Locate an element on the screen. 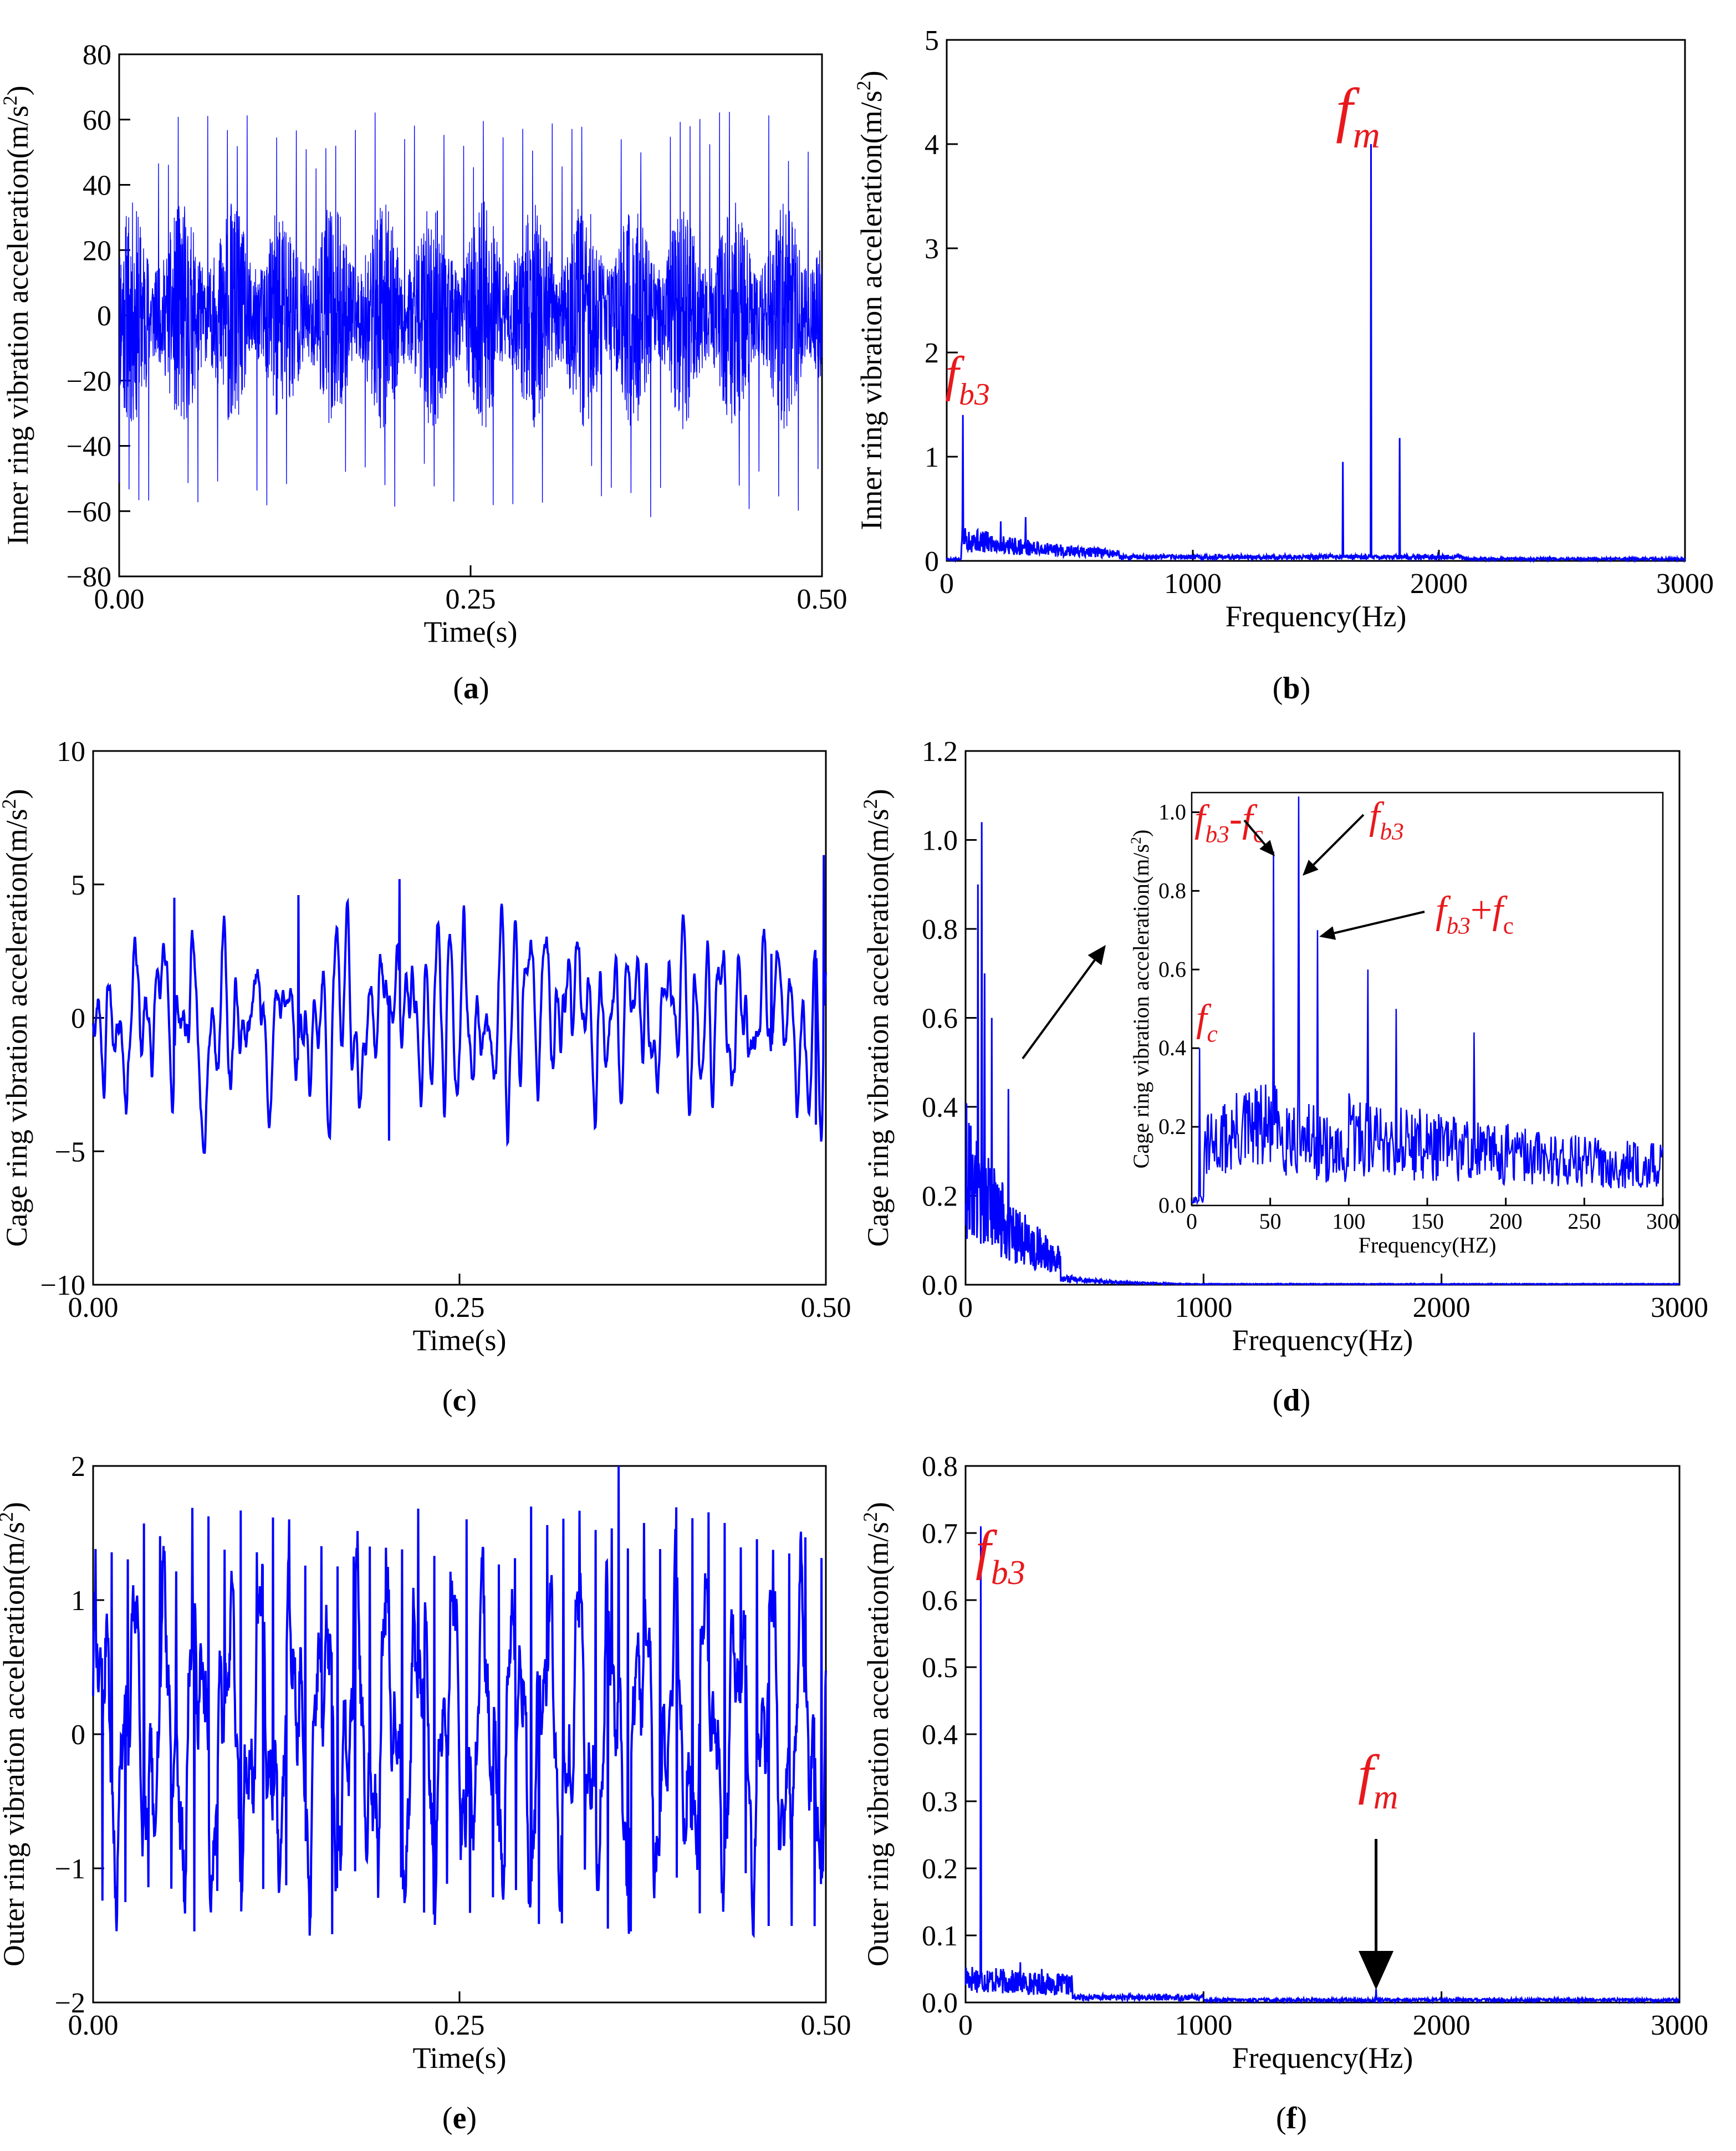 The image size is (1736, 2151). panel-caption: (c) is located at coordinates (459, 1400).